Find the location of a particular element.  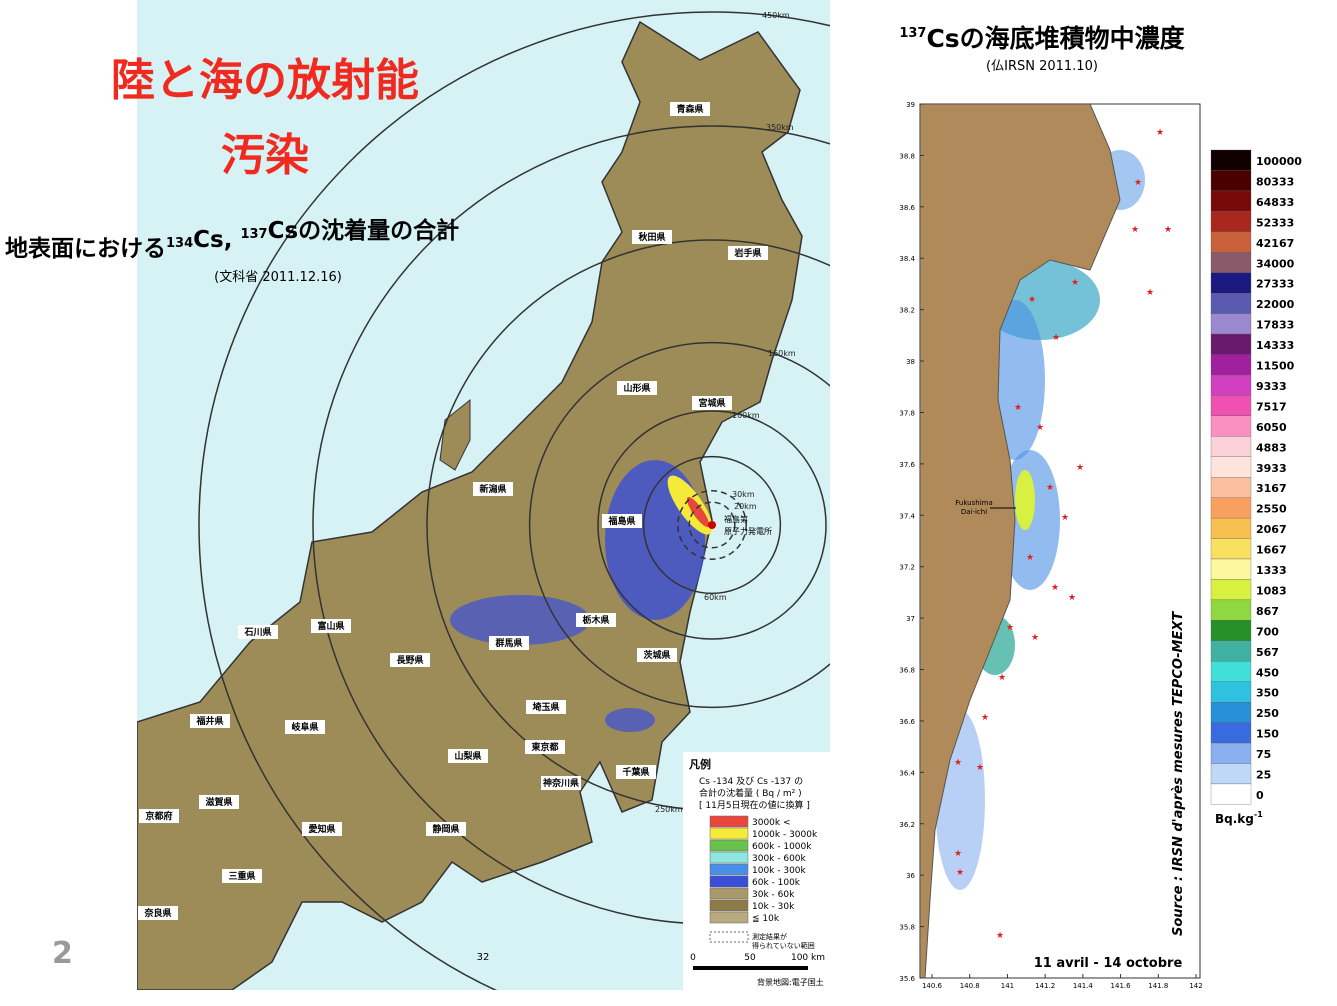

distance-label: 30km is located at coordinates (743, 494).